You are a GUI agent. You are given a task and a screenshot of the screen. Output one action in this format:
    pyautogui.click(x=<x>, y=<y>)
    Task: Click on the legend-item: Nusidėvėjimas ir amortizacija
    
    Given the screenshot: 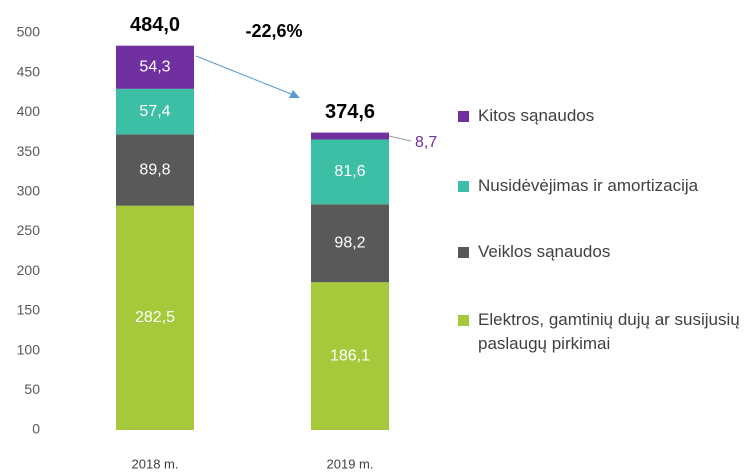 What is the action you would take?
    pyautogui.click(x=603, y=186)
    